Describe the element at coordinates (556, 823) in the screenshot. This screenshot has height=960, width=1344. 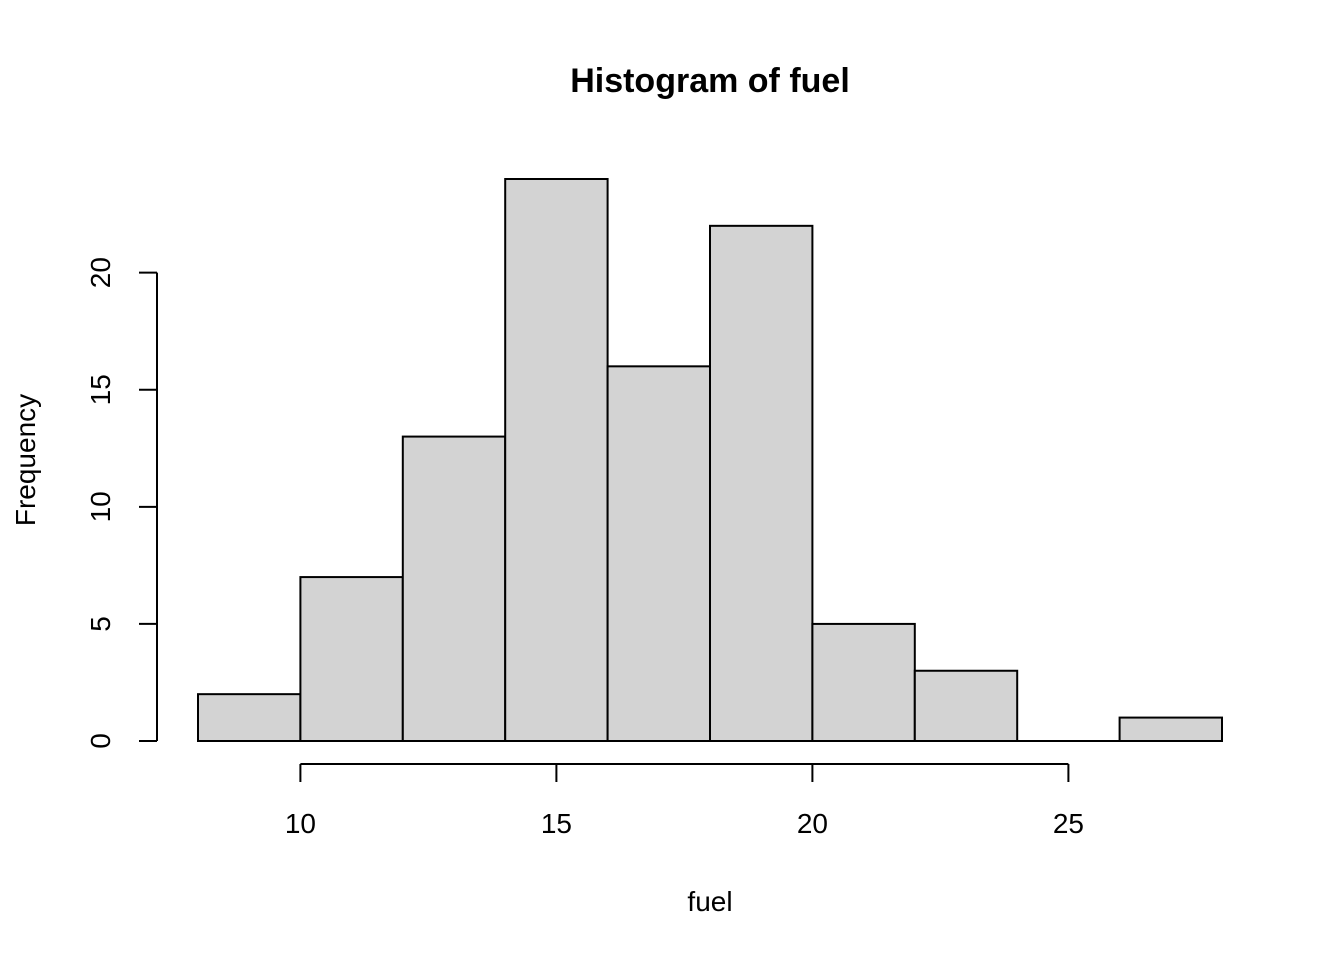
I see `x-tick-label: 15` at that location.